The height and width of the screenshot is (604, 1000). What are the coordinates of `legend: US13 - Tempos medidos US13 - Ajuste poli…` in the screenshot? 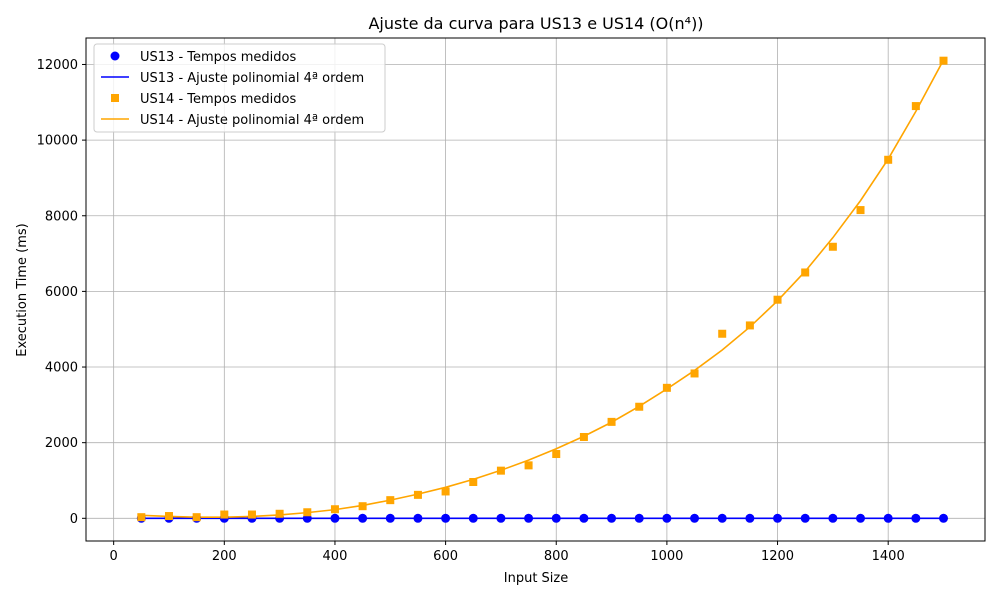 It's located at (239, 88).